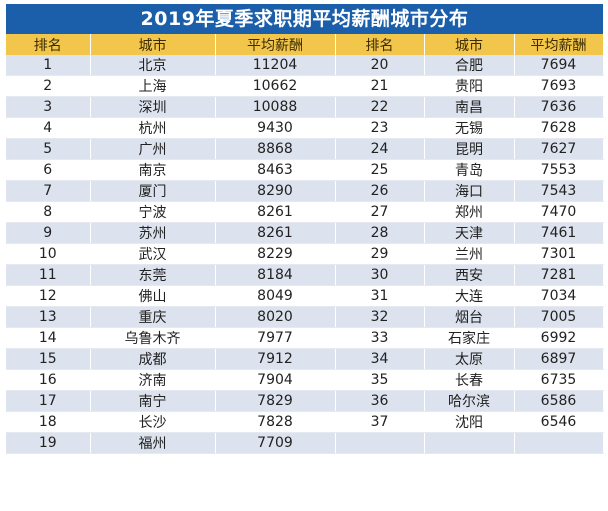 This screenshot has height=511, width=608. Describe the element at coordinates (48, 296) in the screenshot. I see `cell-rank: 12` at that location.